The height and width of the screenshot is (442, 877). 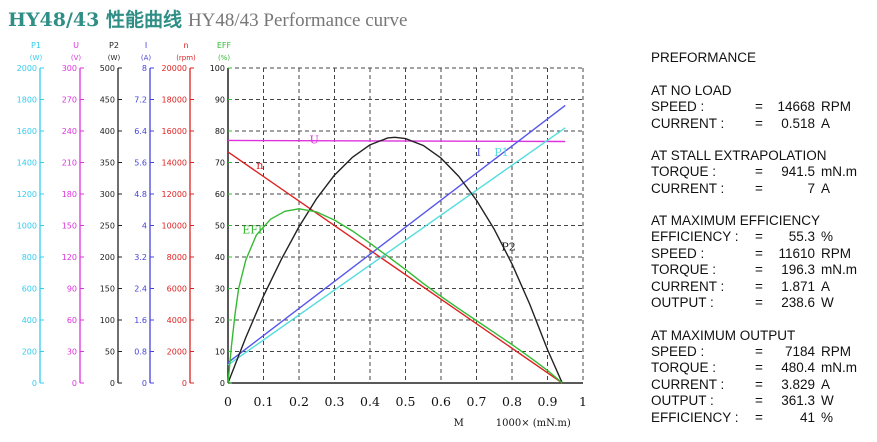 What do you see at coordinates (335, 401) in the screenshot?
I see `x-tick-label: 0.3` at bounding box center [335, 401].